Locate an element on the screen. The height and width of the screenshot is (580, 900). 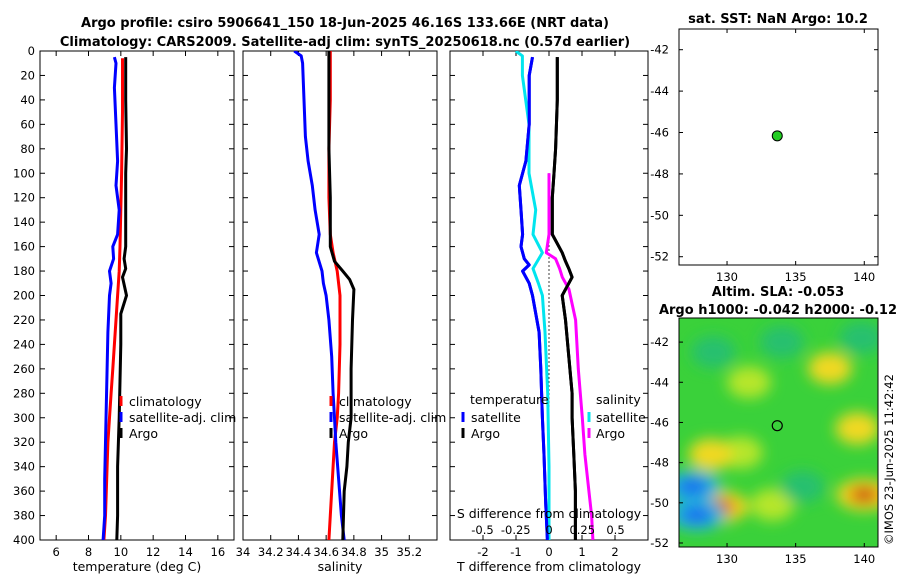
x-tick-label: 35 is located at coordinates (381, 552).